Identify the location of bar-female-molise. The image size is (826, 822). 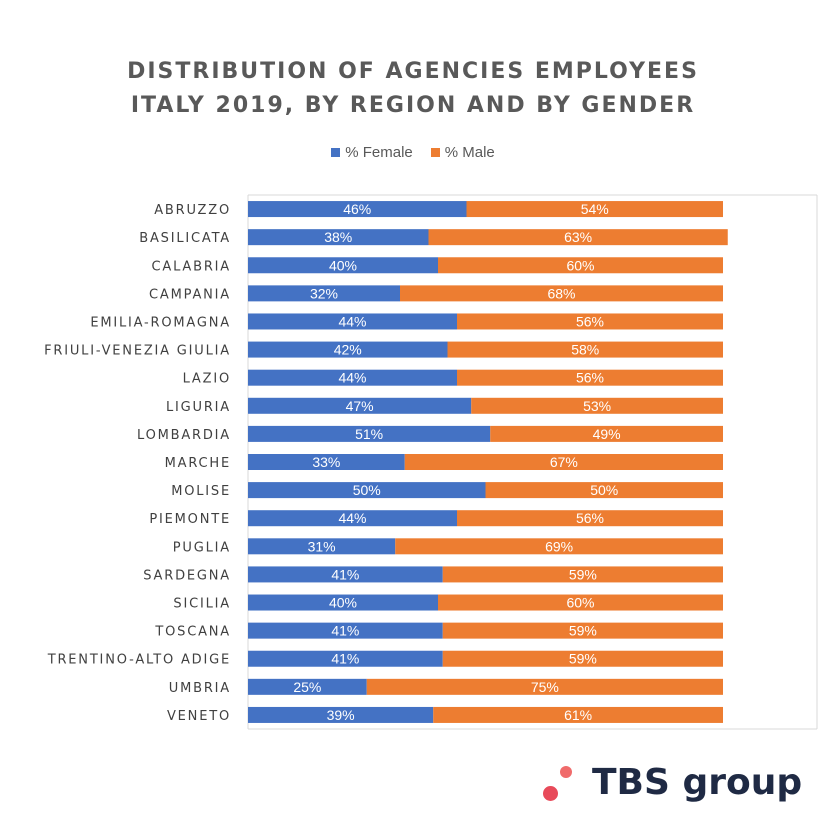
(367, 490).